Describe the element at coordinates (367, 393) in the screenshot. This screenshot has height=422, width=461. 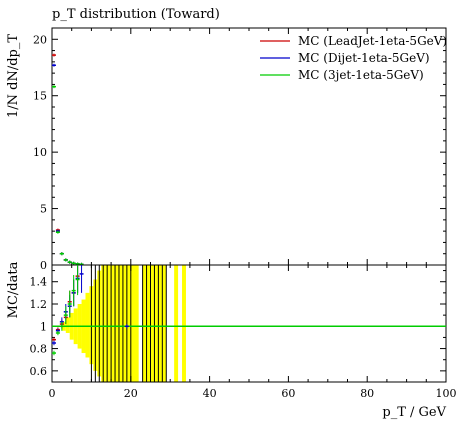
I see `x-tick-label: 80` at that location.